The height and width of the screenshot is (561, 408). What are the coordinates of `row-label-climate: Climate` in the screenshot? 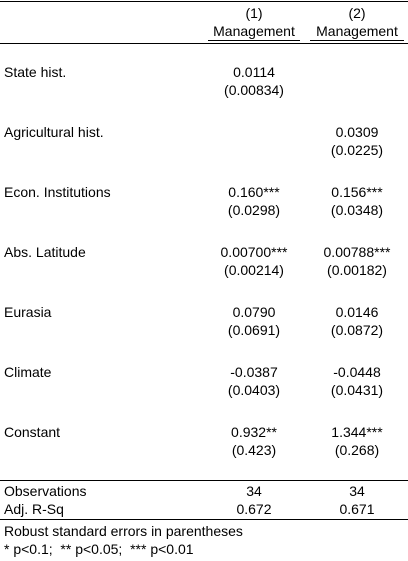 It's located at (28, 372).